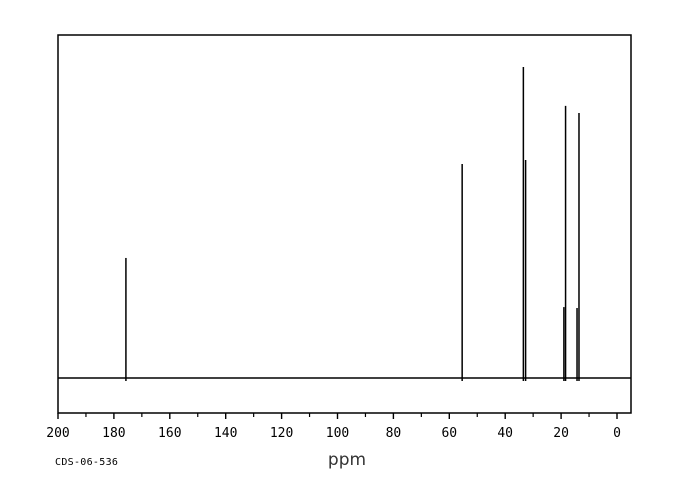  I want to click on x-axis-unit-label: ppm, so click(347, 460).